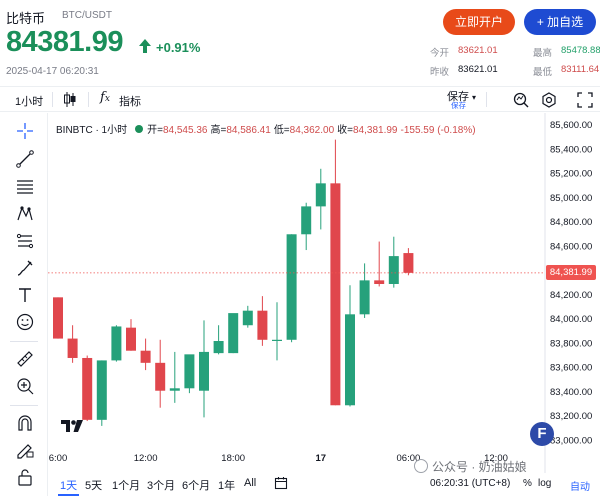 This screenshot has height=496, width=600. Describe the element at coordinates (248, 130) in the screenshot. I see `legend-high-value: 84,586.41` at that location.